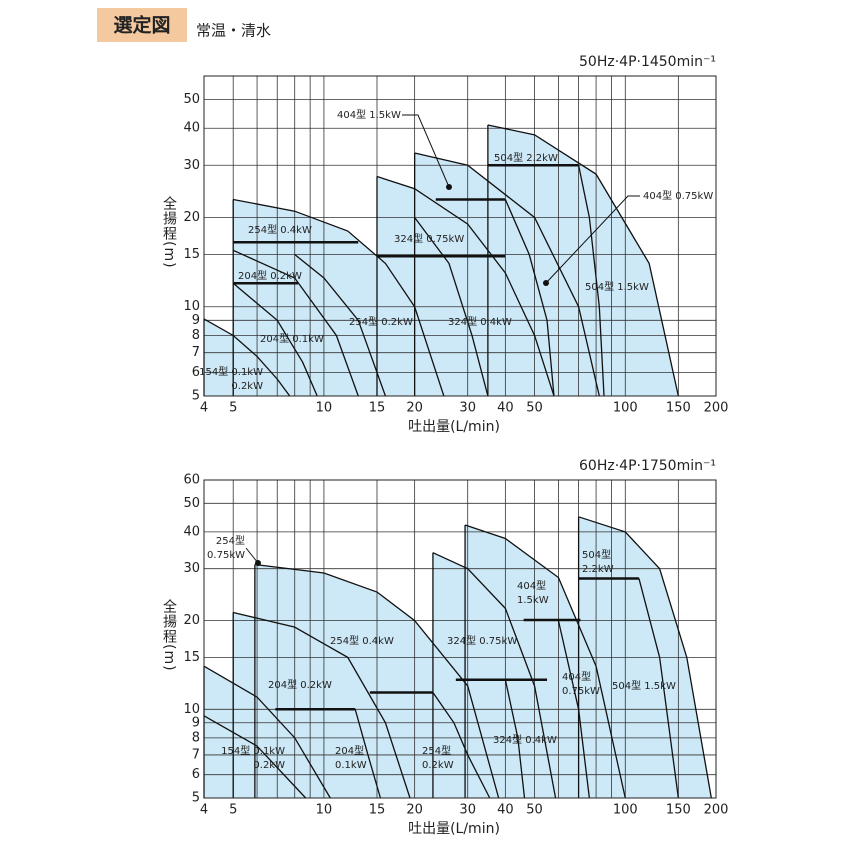  Describe the element at coordinates (526, 157) in the screenshot. I see `curve-label: 504型 2.2kW` at that location.